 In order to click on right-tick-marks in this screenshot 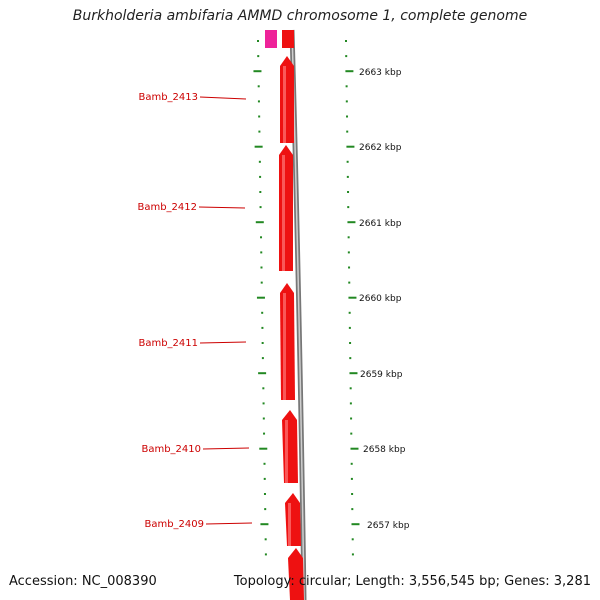, I will do `click(352, 298)`.